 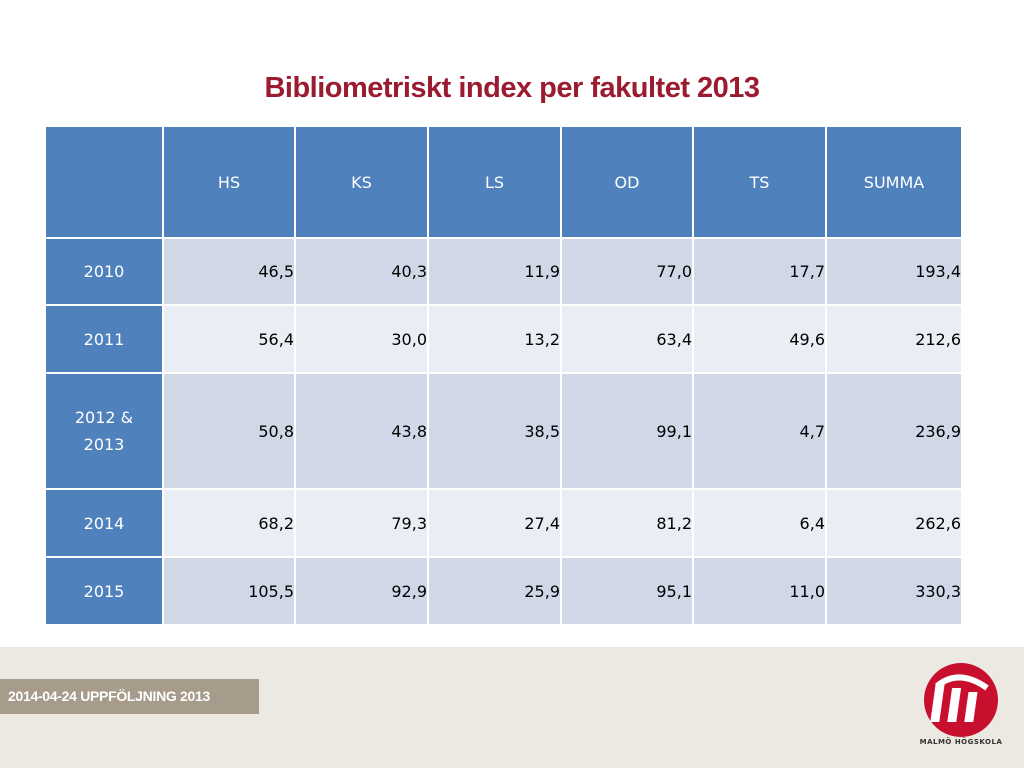 I want to click on table-row: 2014 68,2 79,3 27,4 81,2 6,4 262,6, so click(x=503, y=523).